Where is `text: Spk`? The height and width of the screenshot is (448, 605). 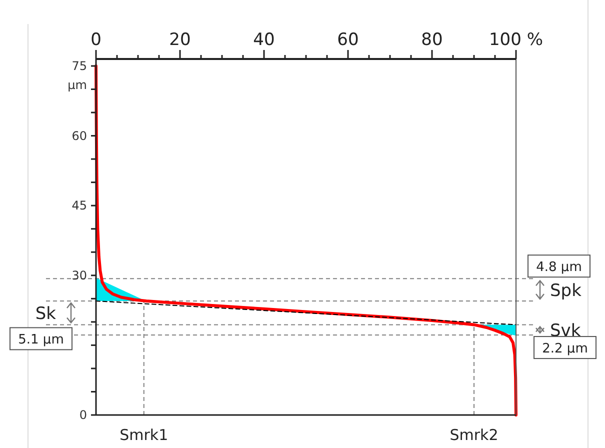 text: Spk is located at coordinates (566, 290).